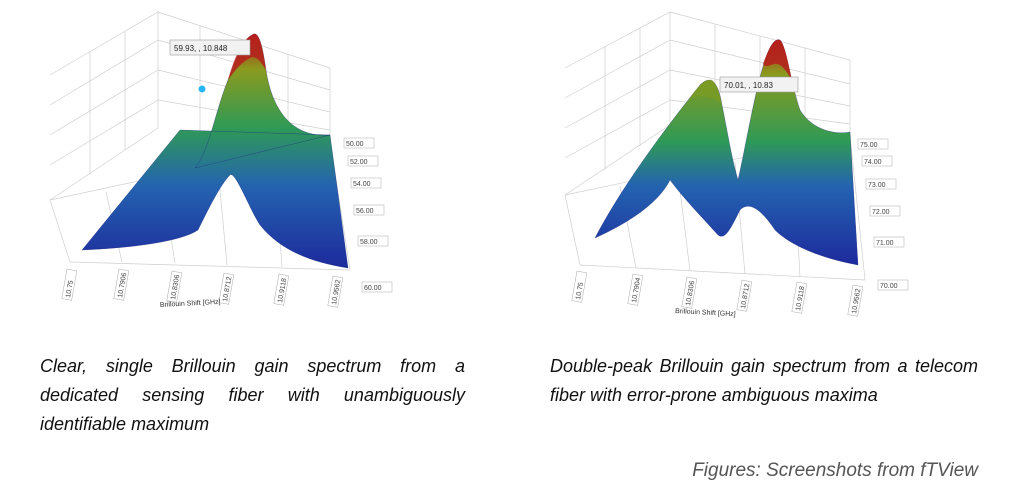 The height and width of the screenshot is (500, 1024). What do you see at coordinates (201, 48) in the screenshot?
I see `peak-label-left: 59.93, , 10.848` at bounding box center [201, 48].